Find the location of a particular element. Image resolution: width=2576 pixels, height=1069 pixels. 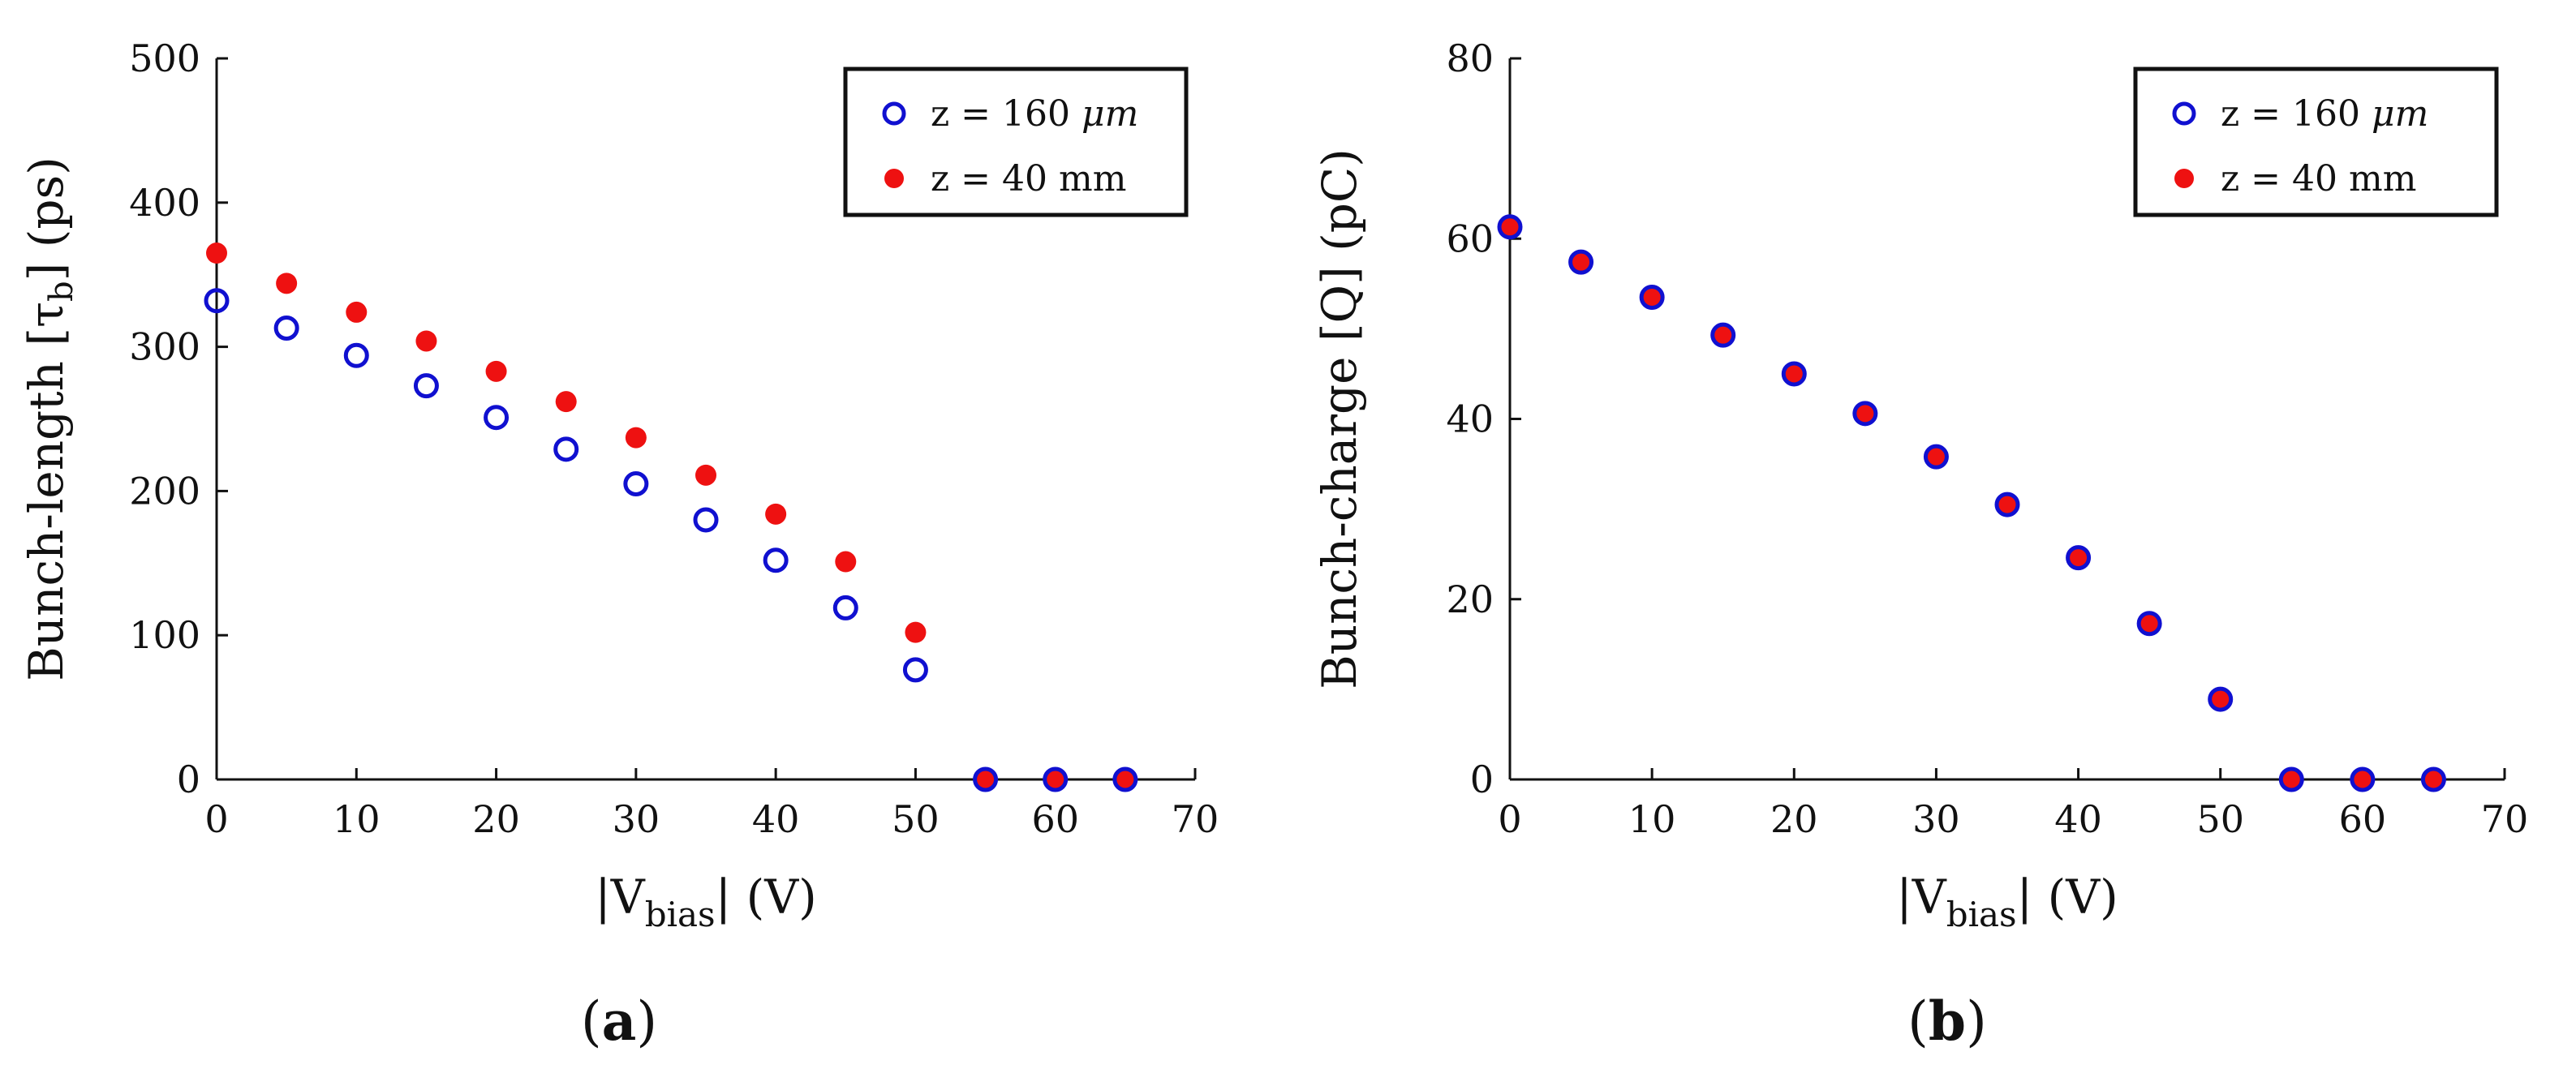

y-axis-label: Bunch-length [τb] (ps) is located at coordinates (49, 419).